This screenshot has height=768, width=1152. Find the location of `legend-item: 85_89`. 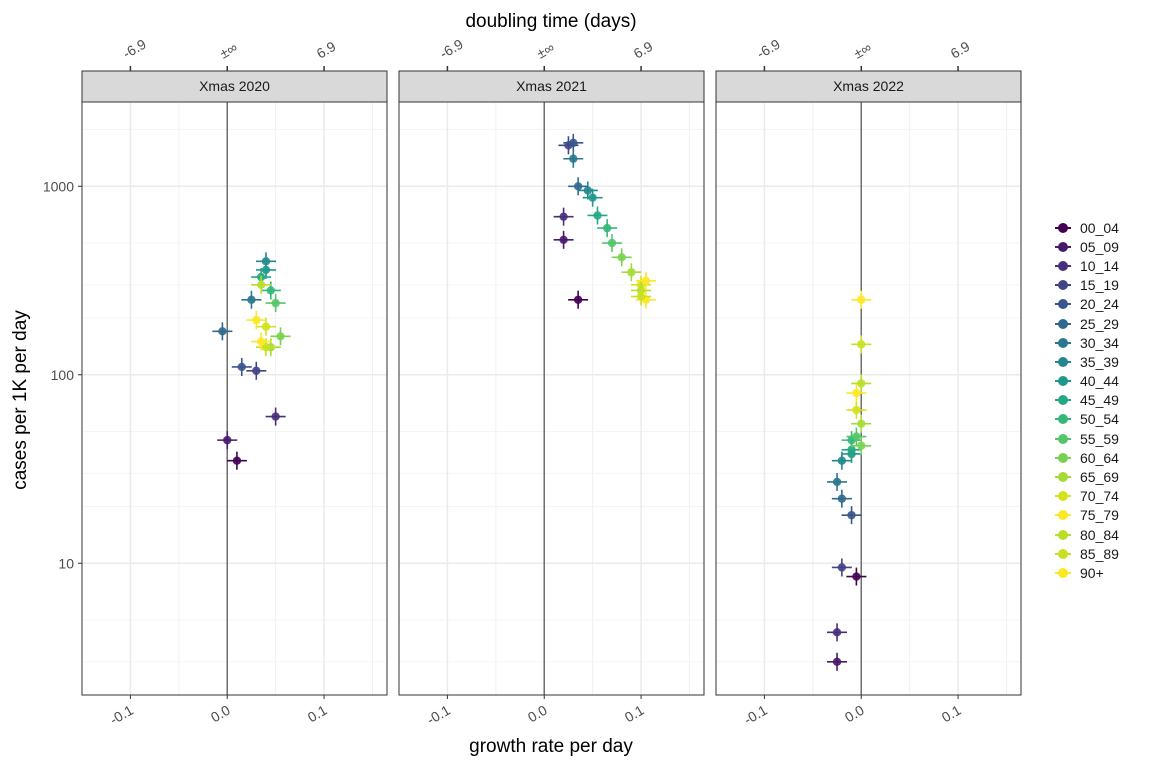

legend-item: 85_89 is located at coordinates (1099, 553).